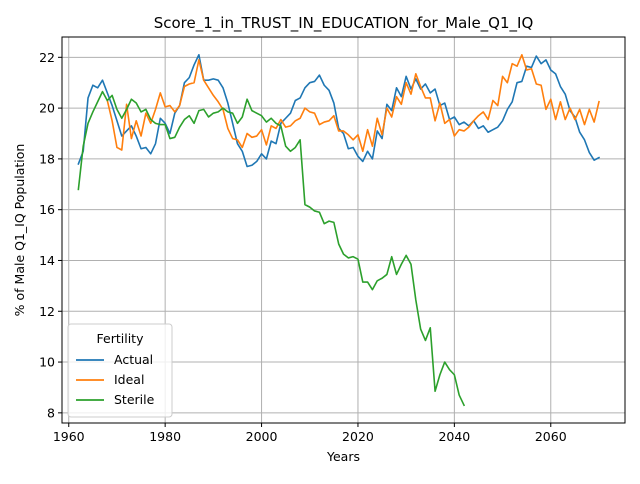 The height and width of the screenshot is (484, 640). Describe the element at coordinates (454, 436) in the screenshot. I see `x-tick-label: 2040` at that location.